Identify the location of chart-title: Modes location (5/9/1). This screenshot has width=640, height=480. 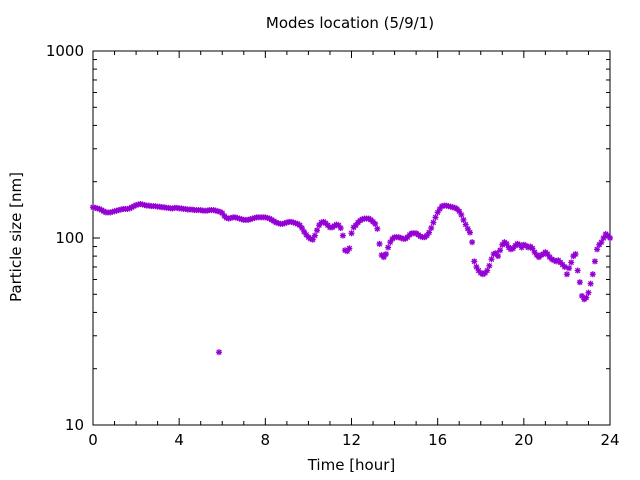
(350, 23).